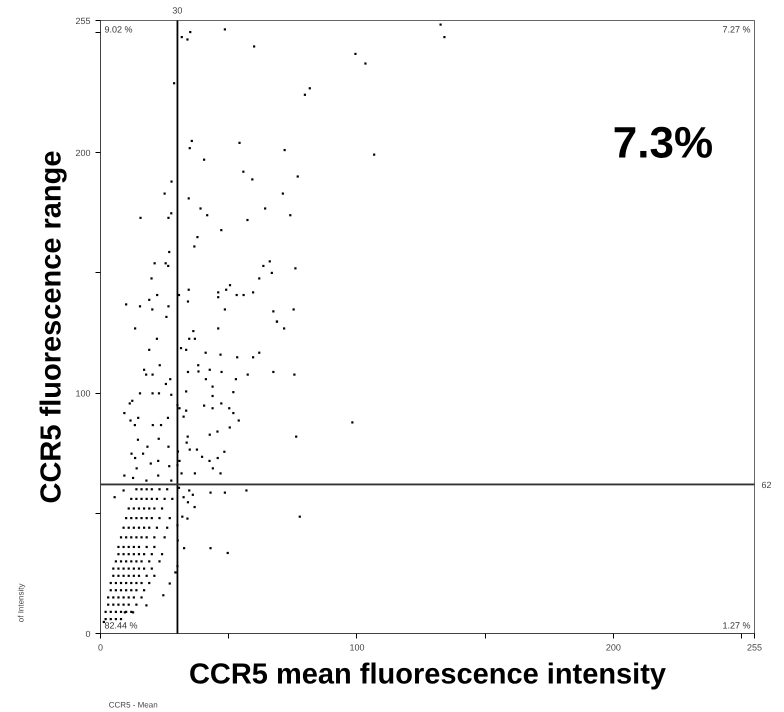 This screenshot has height=712, width=784. I want to click on x-tick-label: 100, so click(356, 647).